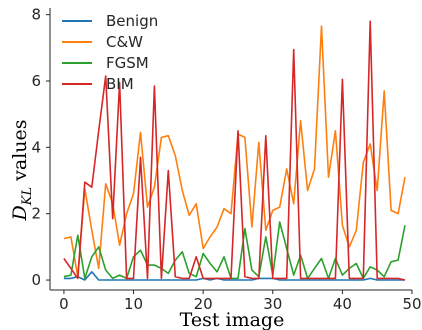 The width and height of the screenshot is (422, 330). What do you see at coordinates (110, 52) in the screenshot?
I see `legend: Benign C&W FGSM BIM` at bounding box center [110, 52].